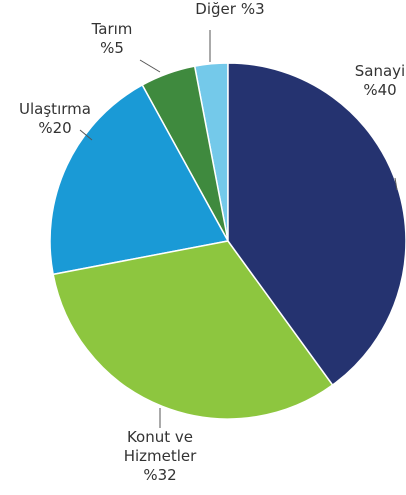 This screenshot has height=495, width=406. I want to click on slice-label: Konut ve Hizmetler %32, so click(160, 456).